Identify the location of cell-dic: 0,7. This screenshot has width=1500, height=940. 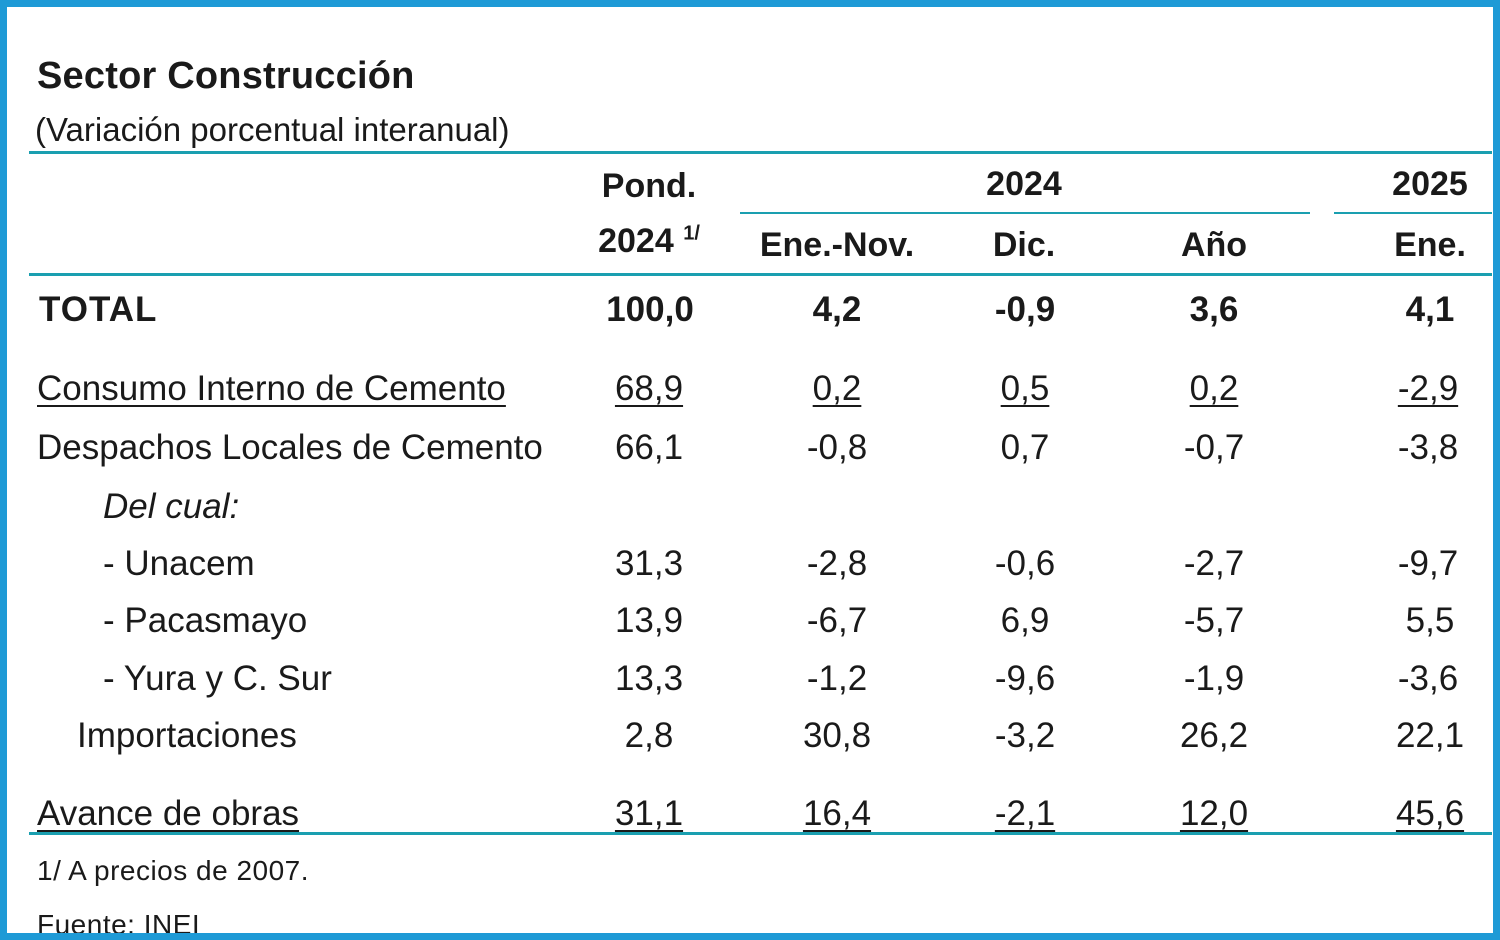
(1025, 447).